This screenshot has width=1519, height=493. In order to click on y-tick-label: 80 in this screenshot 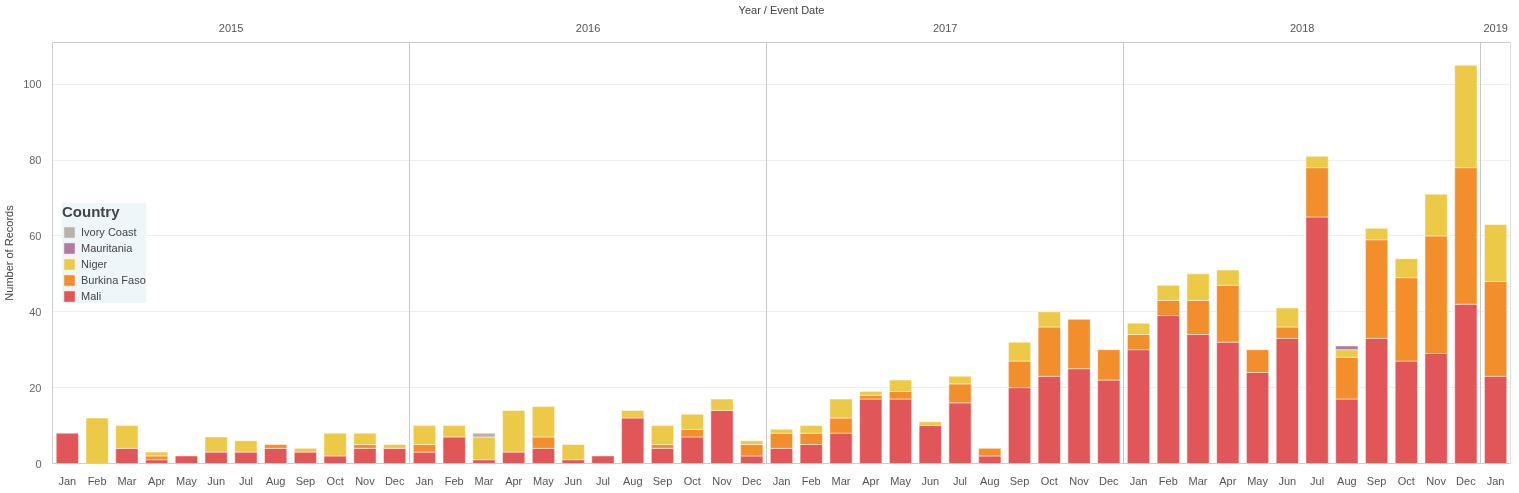, I will do `click(35, 160)`.